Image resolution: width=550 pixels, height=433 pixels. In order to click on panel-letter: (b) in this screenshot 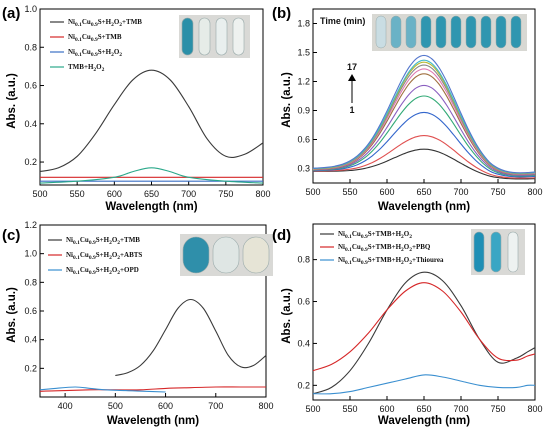, I will do `click(281, 13)`.